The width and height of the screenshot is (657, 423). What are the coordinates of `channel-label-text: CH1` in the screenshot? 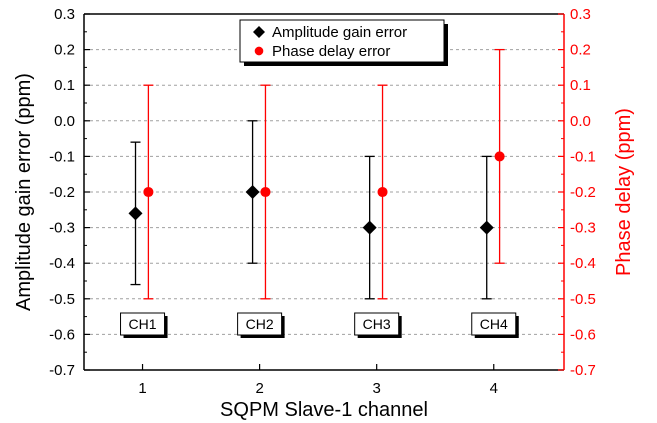 It's located at (143, 324).